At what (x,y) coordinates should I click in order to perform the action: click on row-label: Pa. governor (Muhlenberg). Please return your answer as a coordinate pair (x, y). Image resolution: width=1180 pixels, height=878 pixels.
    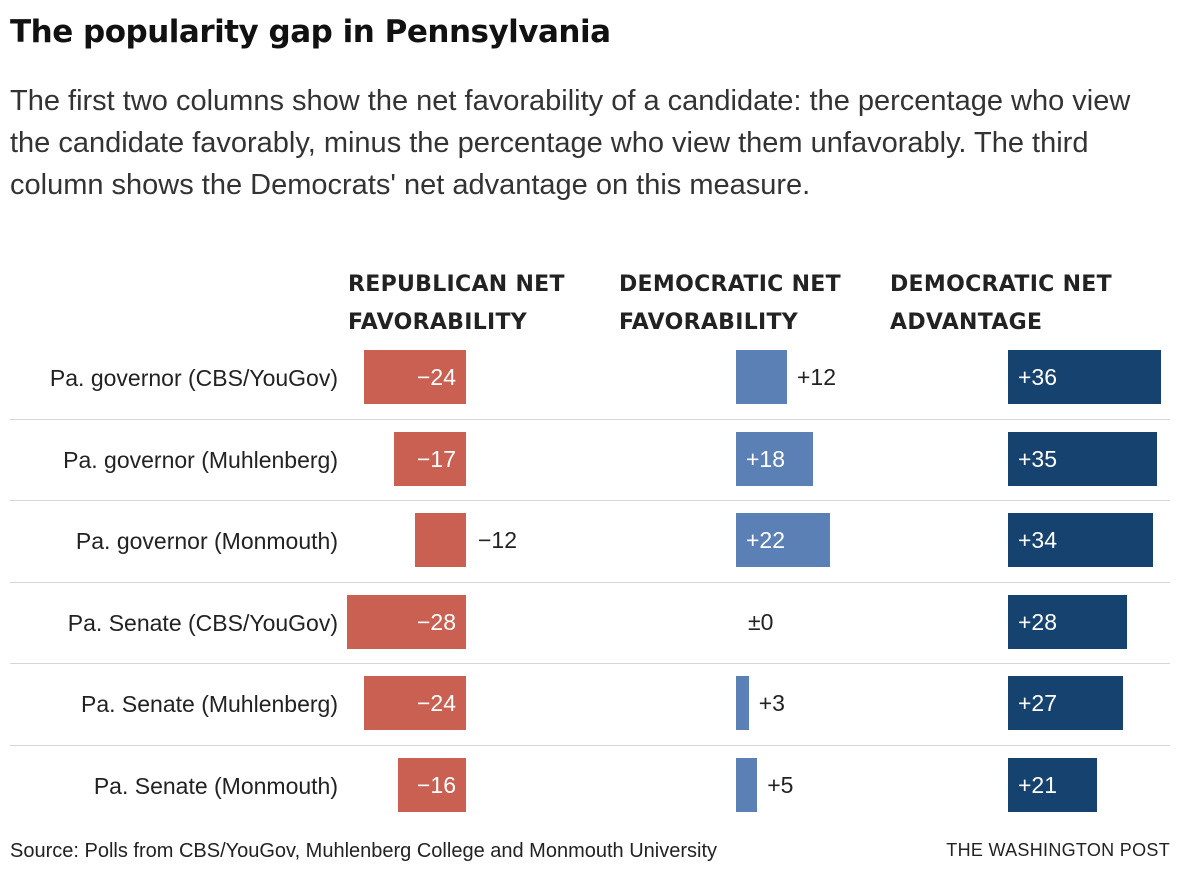
    Looking at the image, I should click on (200, 459).